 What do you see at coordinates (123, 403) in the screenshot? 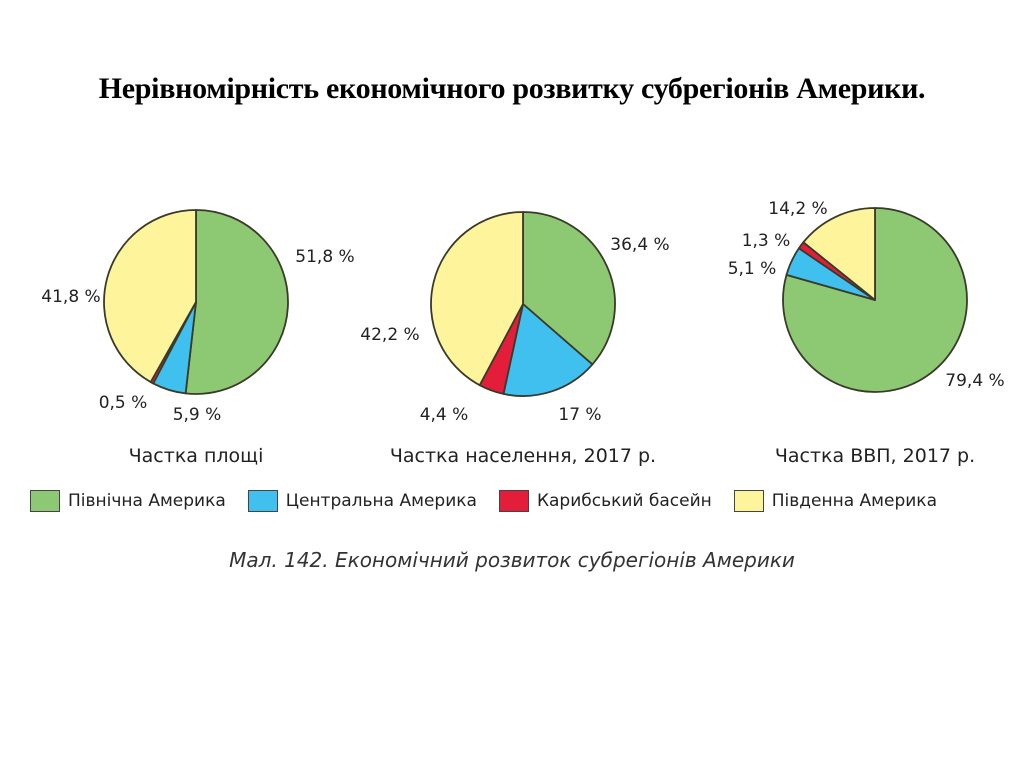
I see `data-label-caribbean: 0,5 %` at bounding box center [123, 403].